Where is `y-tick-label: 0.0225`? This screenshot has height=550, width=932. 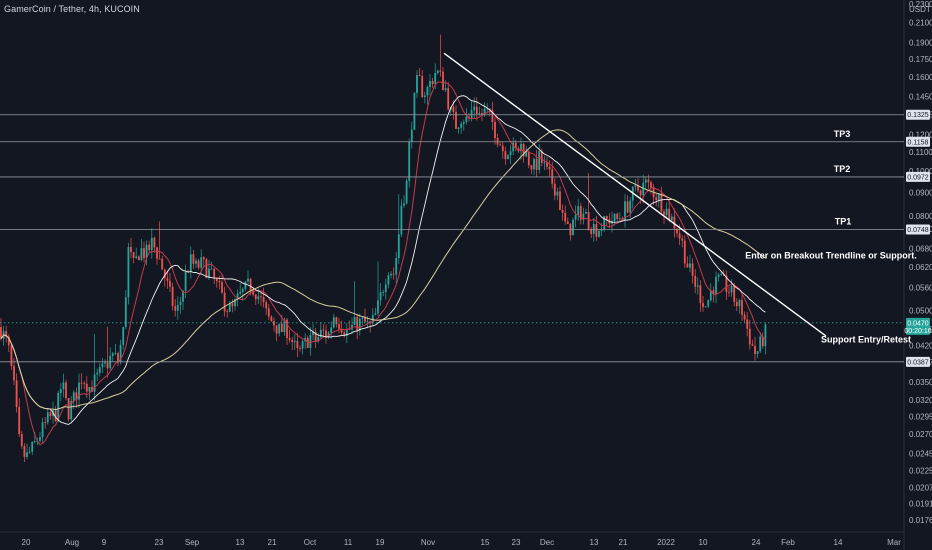 y-tick-label: 0.0225 is located at coordinates (920, 471).